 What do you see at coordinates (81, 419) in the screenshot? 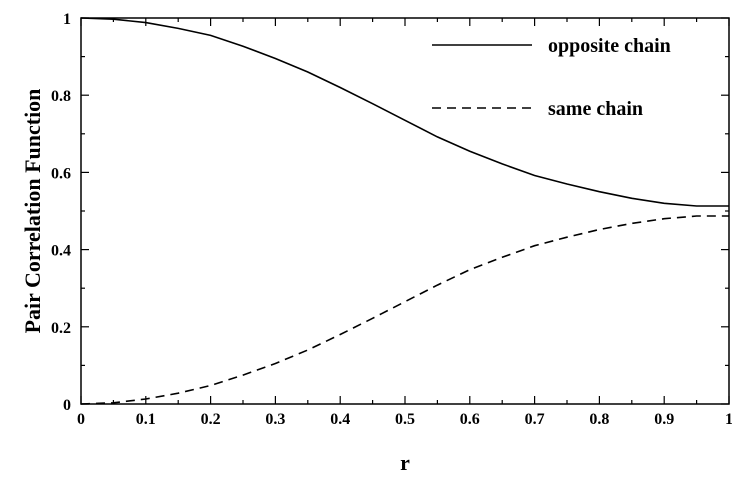
I see `x-tick-label: 0` at bounding box center [81, 419].